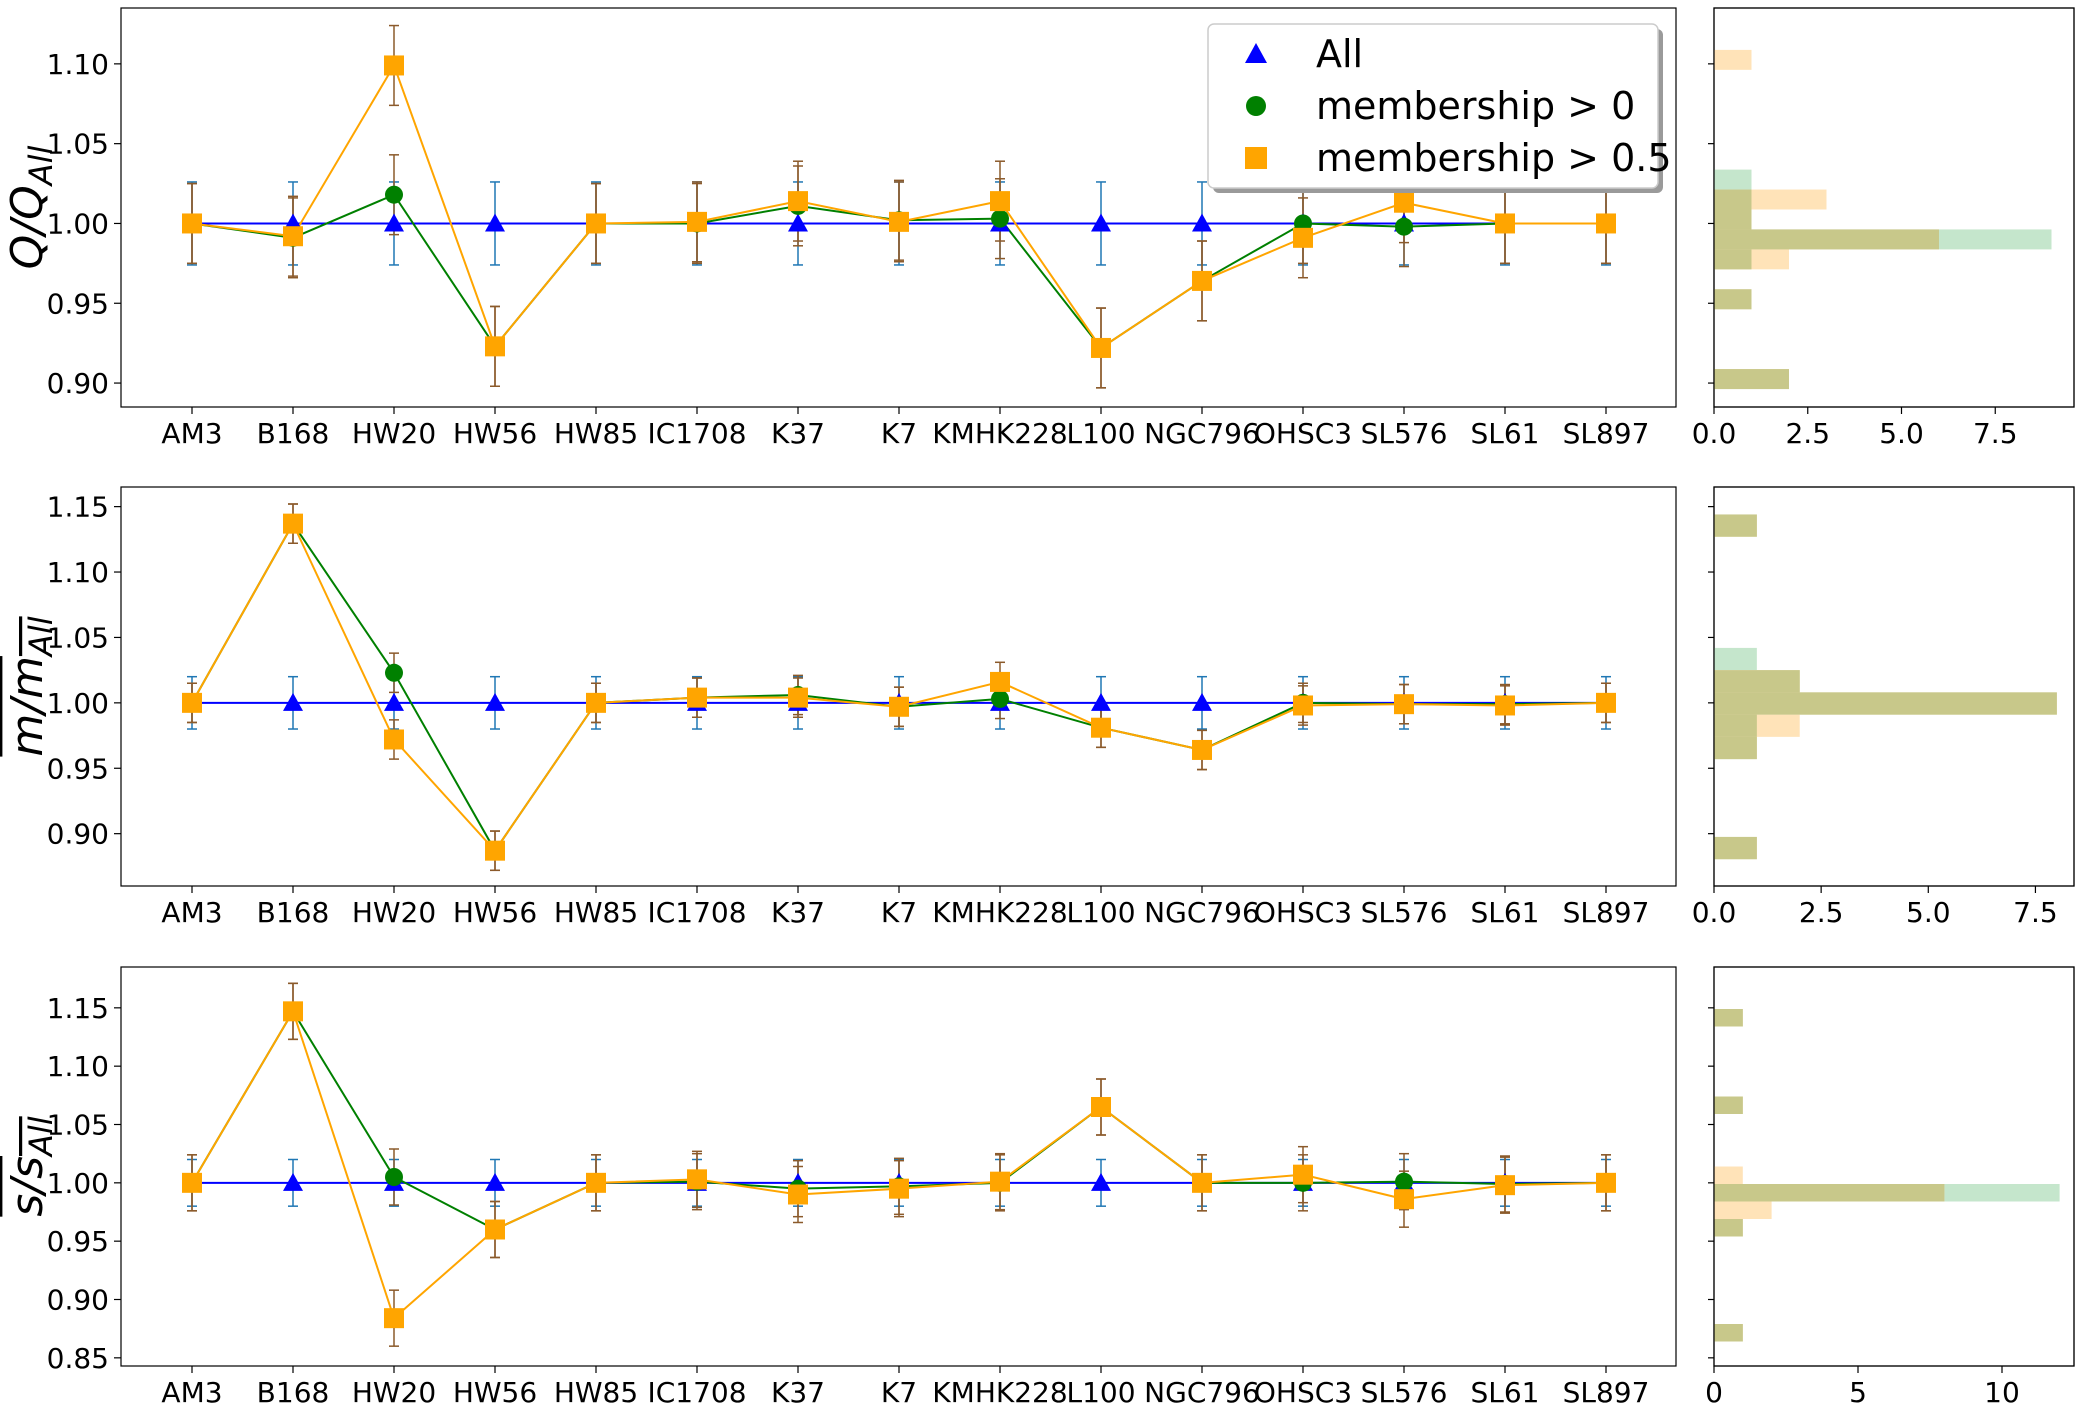 The image size is (2080, 1406). I want to click on histogram-area, so click(1894, 1166).